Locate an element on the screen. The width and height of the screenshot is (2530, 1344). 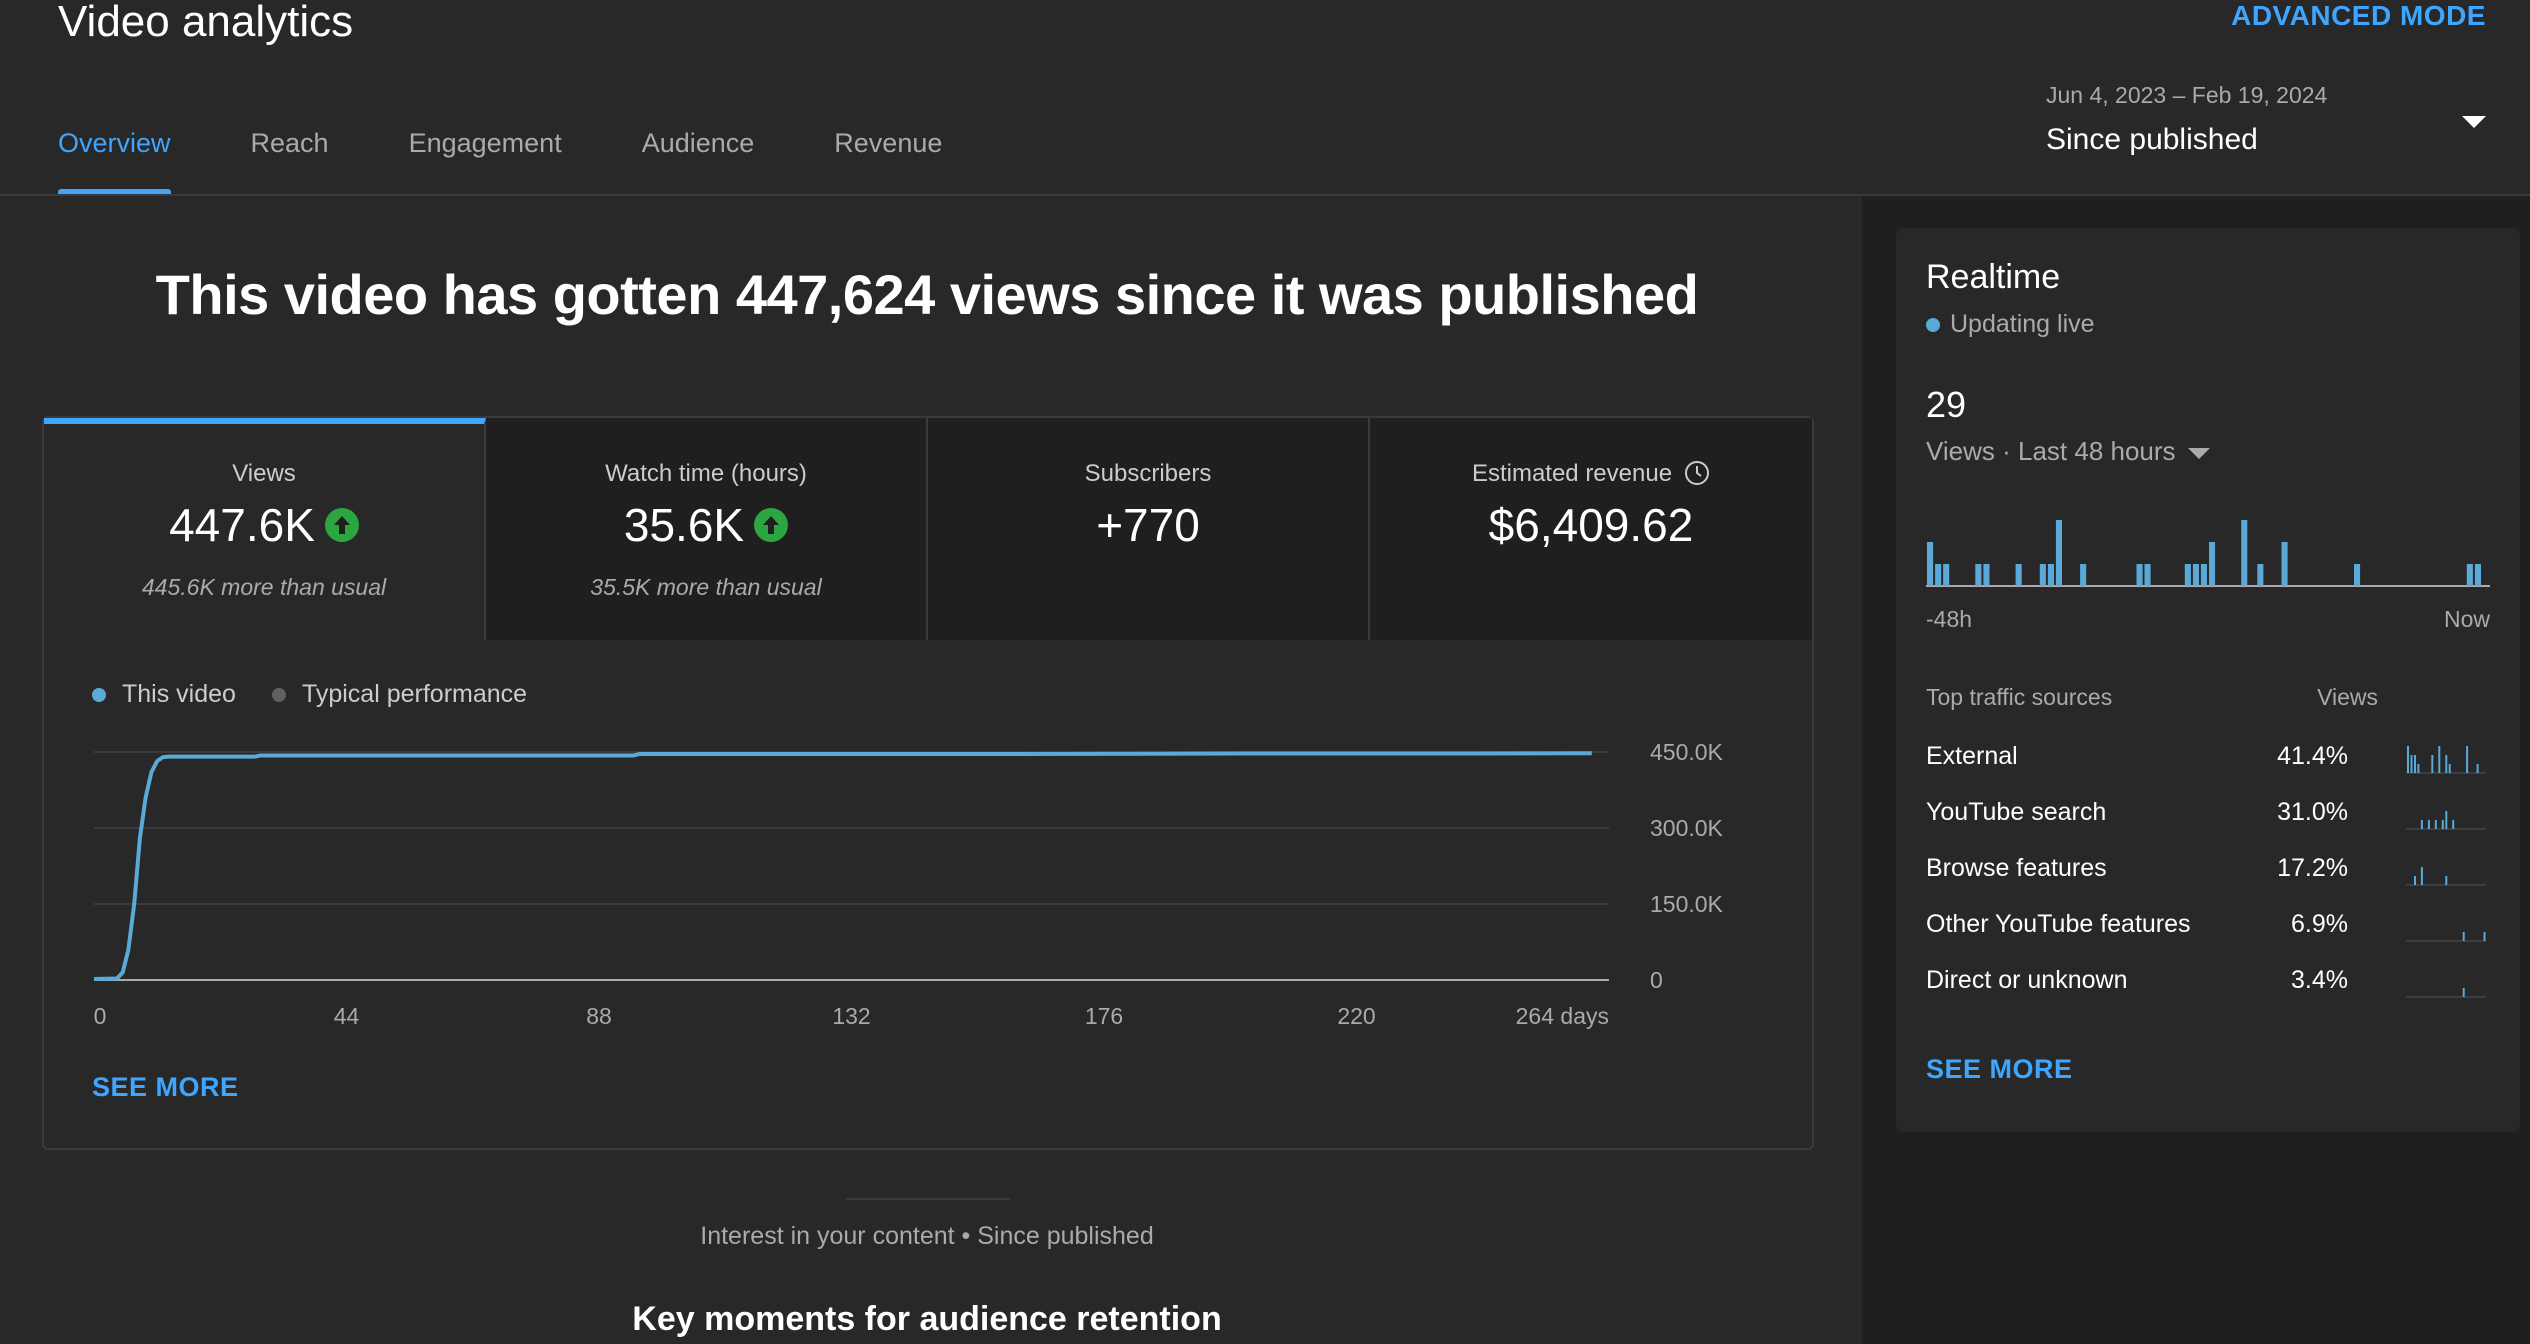
realtime-title: Realtime is located at coordinates (1993, 277).